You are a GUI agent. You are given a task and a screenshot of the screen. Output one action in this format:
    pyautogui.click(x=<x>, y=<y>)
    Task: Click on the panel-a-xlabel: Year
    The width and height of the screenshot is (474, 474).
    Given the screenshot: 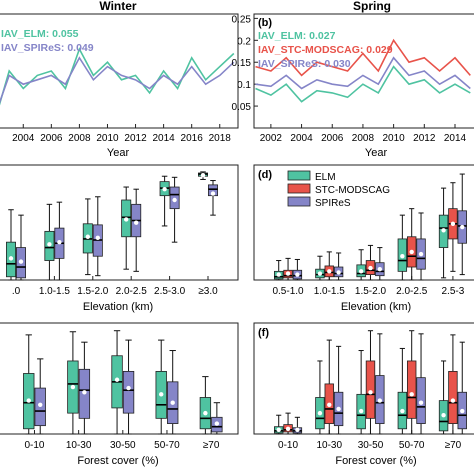 What is the action you would take?
    pyautogui.click(x=118, y=153)
    